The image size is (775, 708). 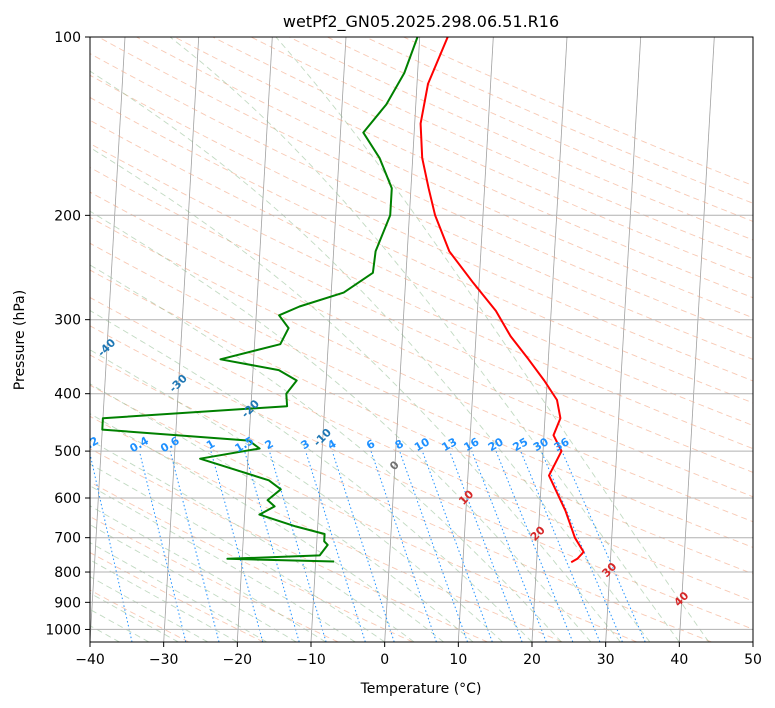 I want to click on x-tick-label: 50, so click(x=753, y=660).